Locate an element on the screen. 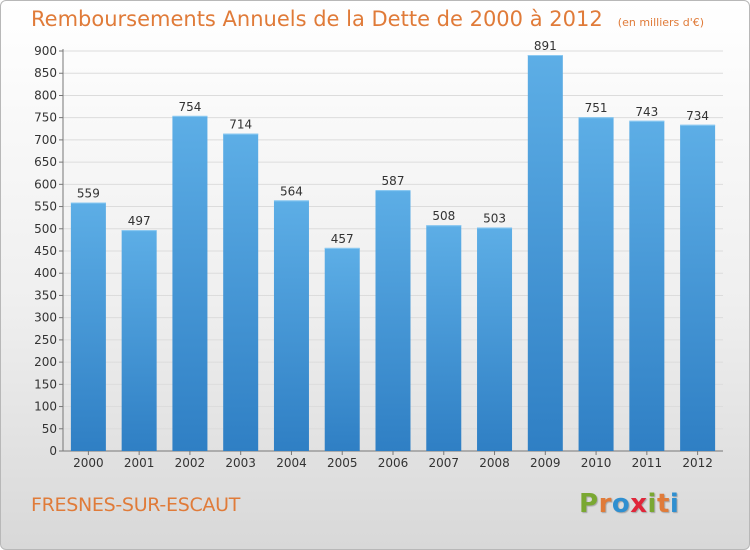 This screenshot has width=750, height=550. x-tick-label-2008: 2008 is located at coordinates (494, 463).